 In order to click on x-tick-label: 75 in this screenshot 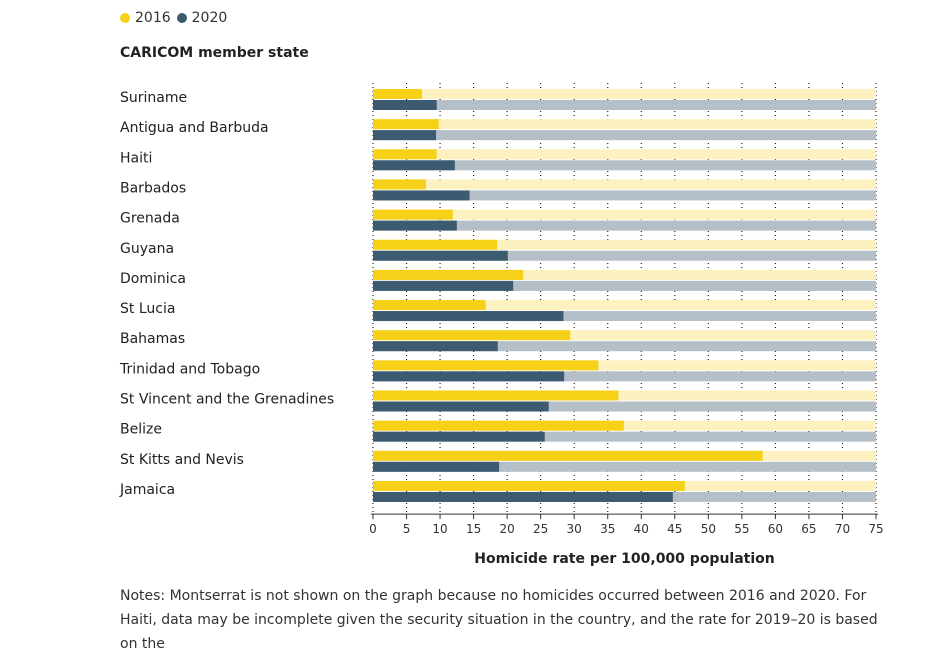, I will do `click(875, 529)`.